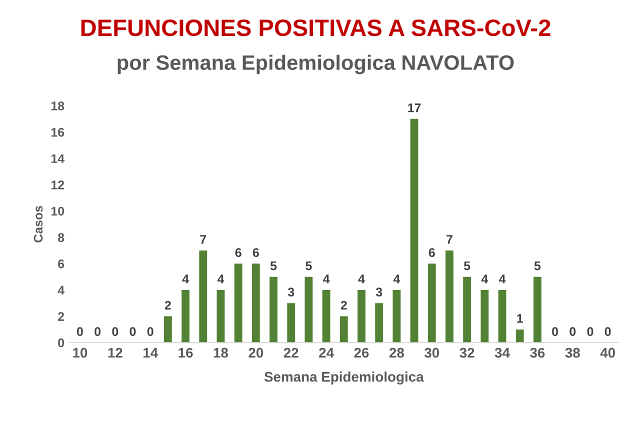  What do you see at coordinates (61, 263) in the screenshot?
I see `y-tick-label: 6` at bounding box center [61, 263].